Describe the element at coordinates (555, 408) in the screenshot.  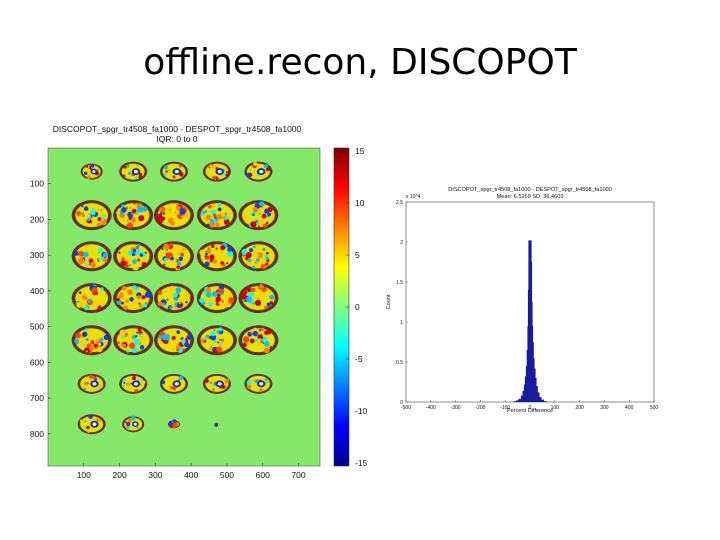
I see `histogram-x-tick-label: 100` at that location.